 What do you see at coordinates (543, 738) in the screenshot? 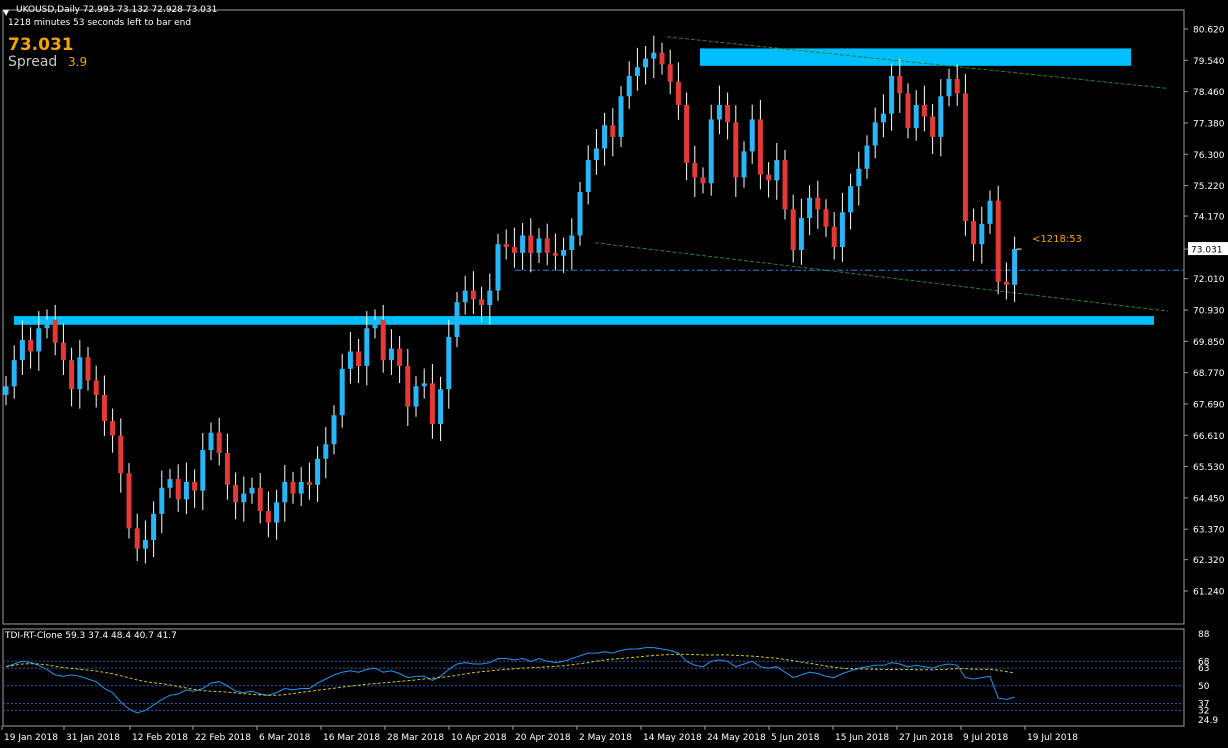
I see `time-tick-label: 20 Apr 2018` at bounding box center [543, 738].